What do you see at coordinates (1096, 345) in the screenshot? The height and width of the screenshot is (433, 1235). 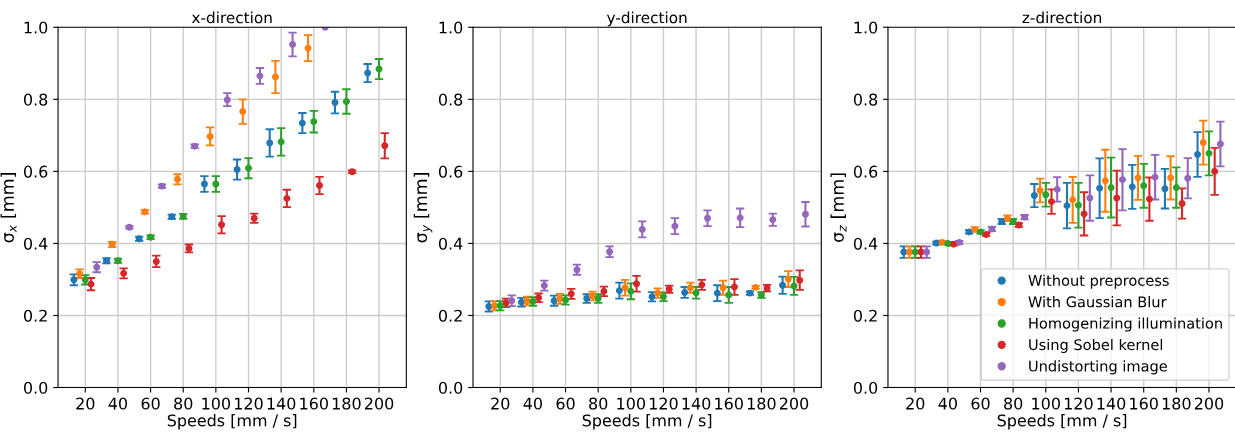 I see `legend-label: Using Sobel kernel` at bounding box center [1096, 345].